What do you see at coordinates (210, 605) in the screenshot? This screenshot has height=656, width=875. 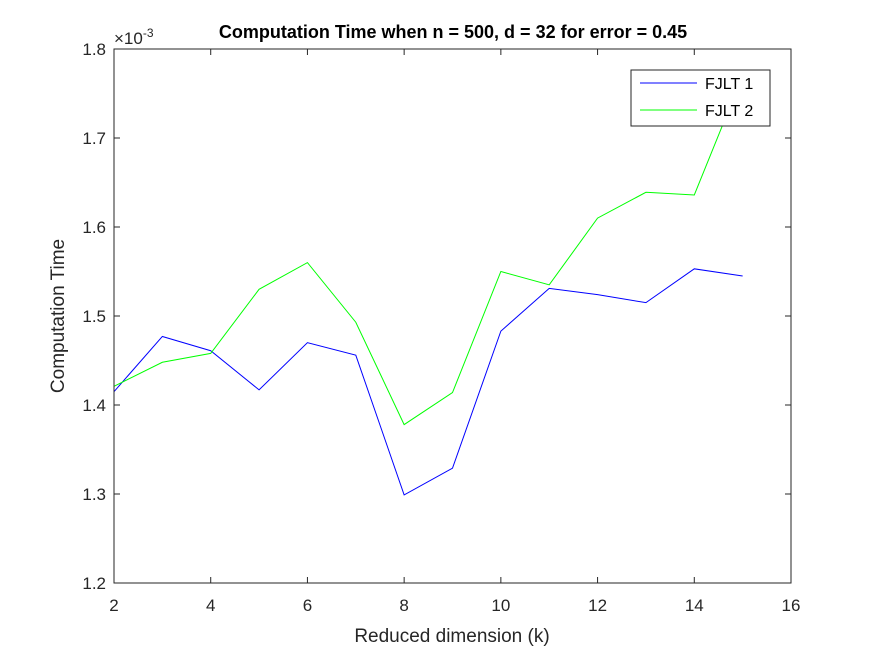 I see `x-tick-label: 4` at bounding box center [210, 605].